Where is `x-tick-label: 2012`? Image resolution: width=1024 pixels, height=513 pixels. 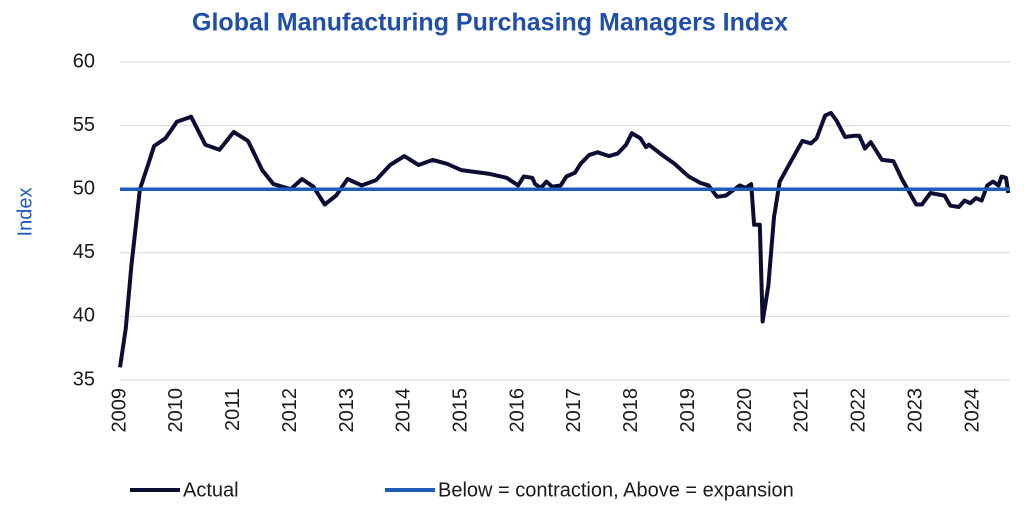 x-tick-label: 2012 is located at coordinates (290, 410).